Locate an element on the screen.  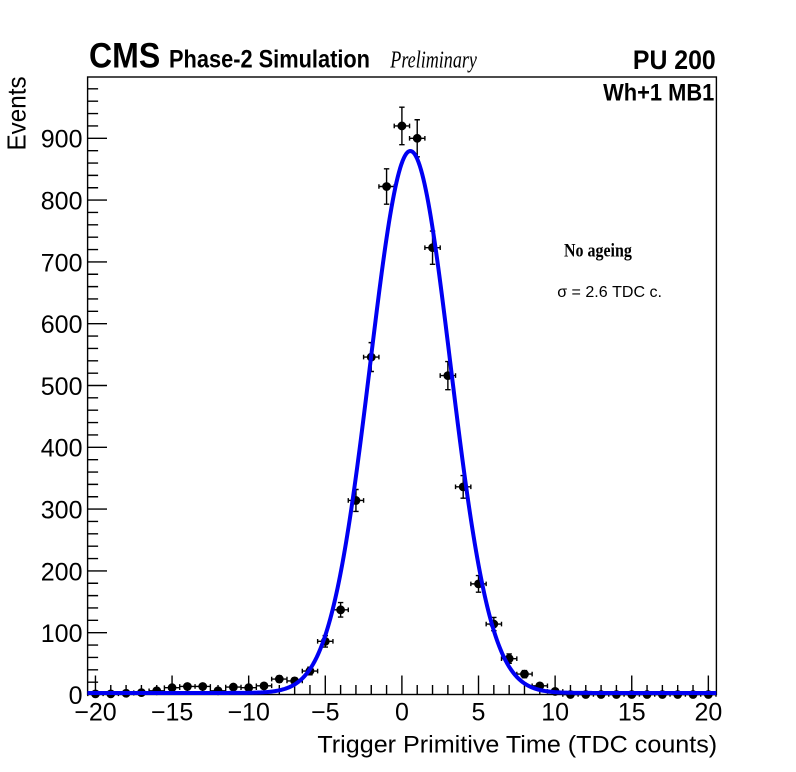
svg-text:Trigger Primitive Time (TDC co: Trigger Primitive Time (TDC counts) is located at coordinates (517, 745).